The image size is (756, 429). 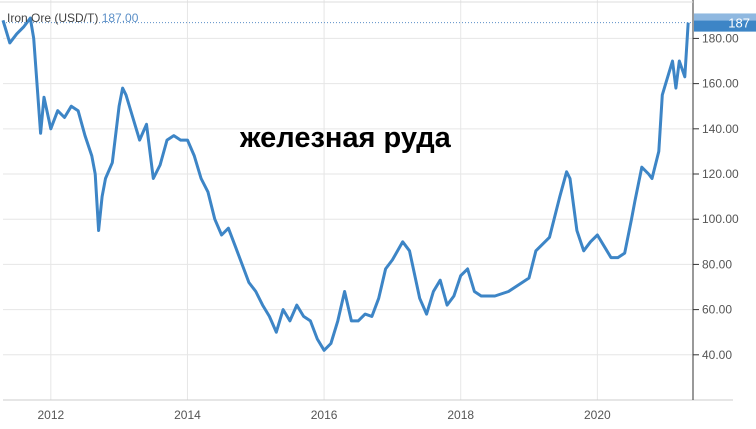 What do you see at coordinates (720, 84) in the screenshot?
I see `y-tick-label: 160.00` at bounding box center [720, 84].